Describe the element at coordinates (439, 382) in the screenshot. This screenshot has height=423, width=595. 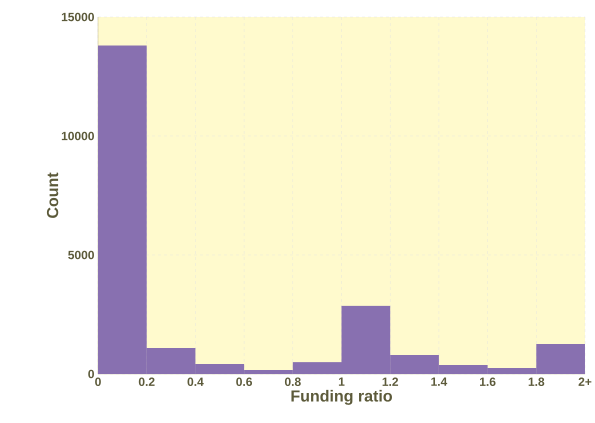
I see `x-tick-label: 1.4` at that location.